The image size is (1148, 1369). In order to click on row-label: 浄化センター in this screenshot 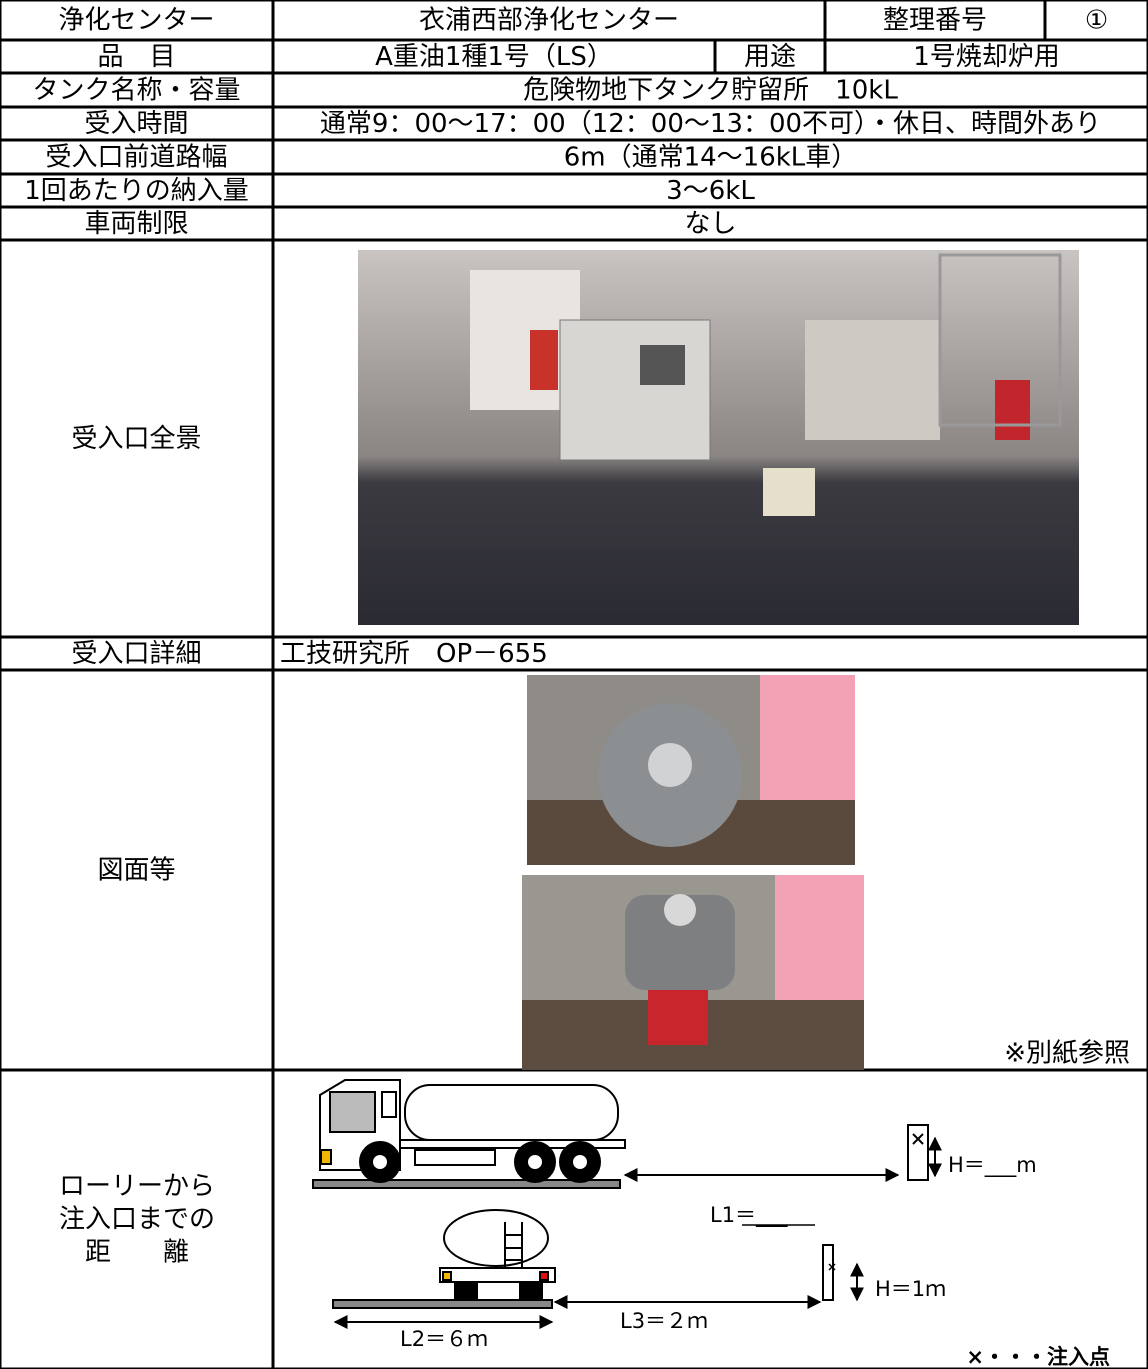, I will do `click(136, 21)`.